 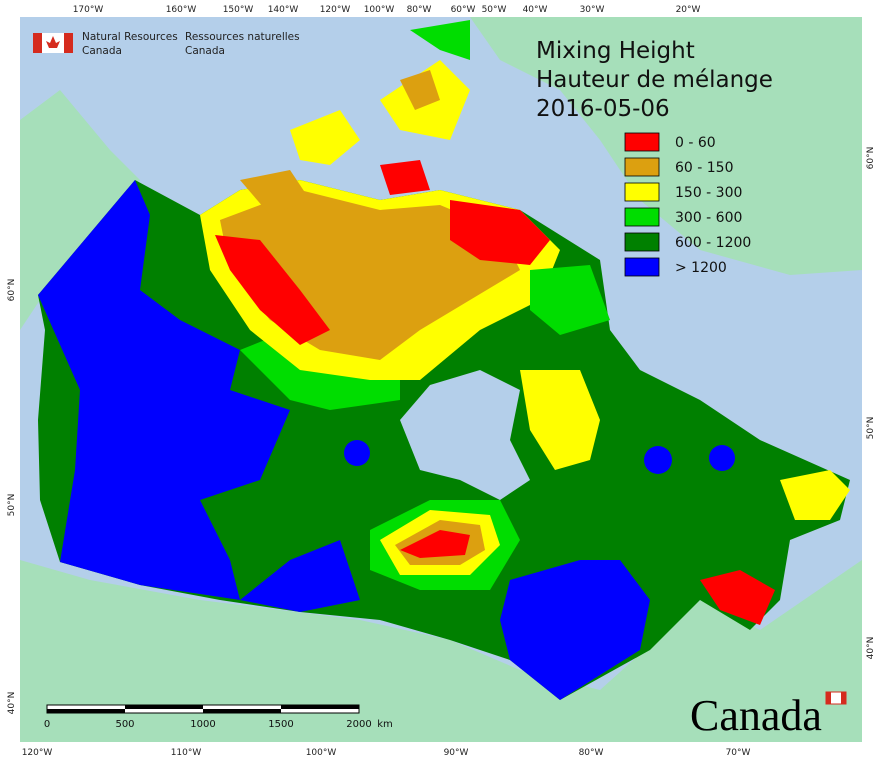 What do you see at coordinates (88, 10) in the screenshot?
I see `lon-label: 170°W` at bounding box center [88, 10].